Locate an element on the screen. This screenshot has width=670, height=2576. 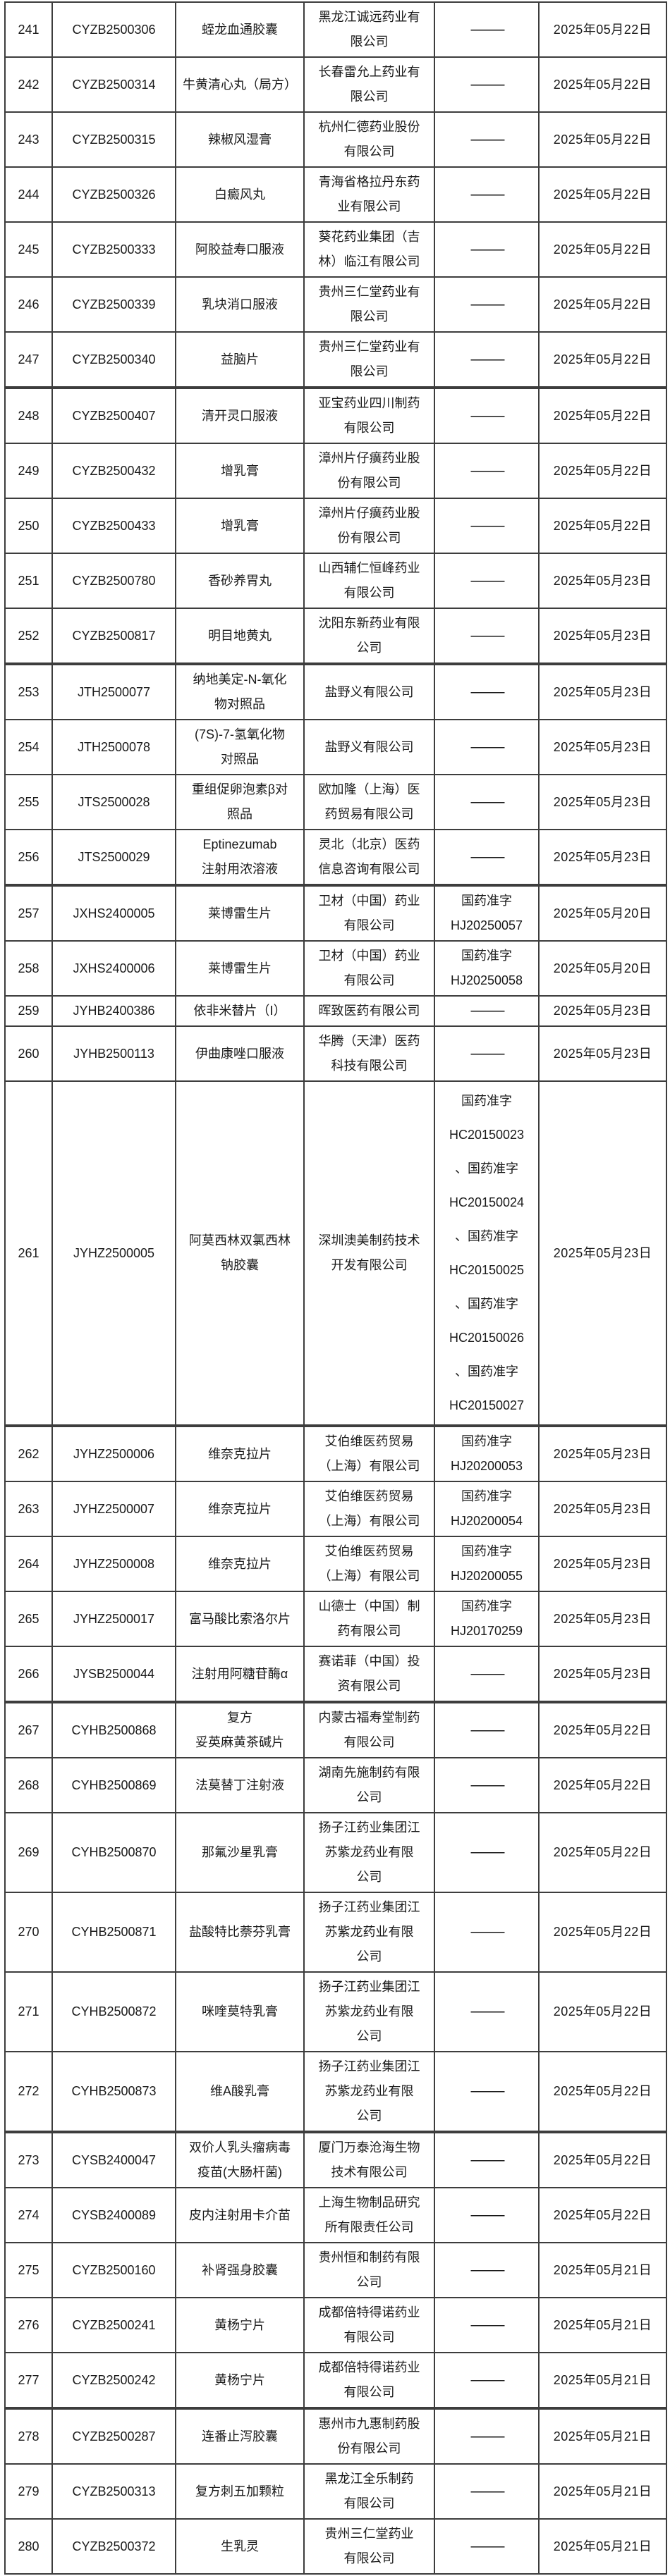
company-cell: 欧加隆（上海）医 药贸易有限公司 is located at coordinates (369, 802).